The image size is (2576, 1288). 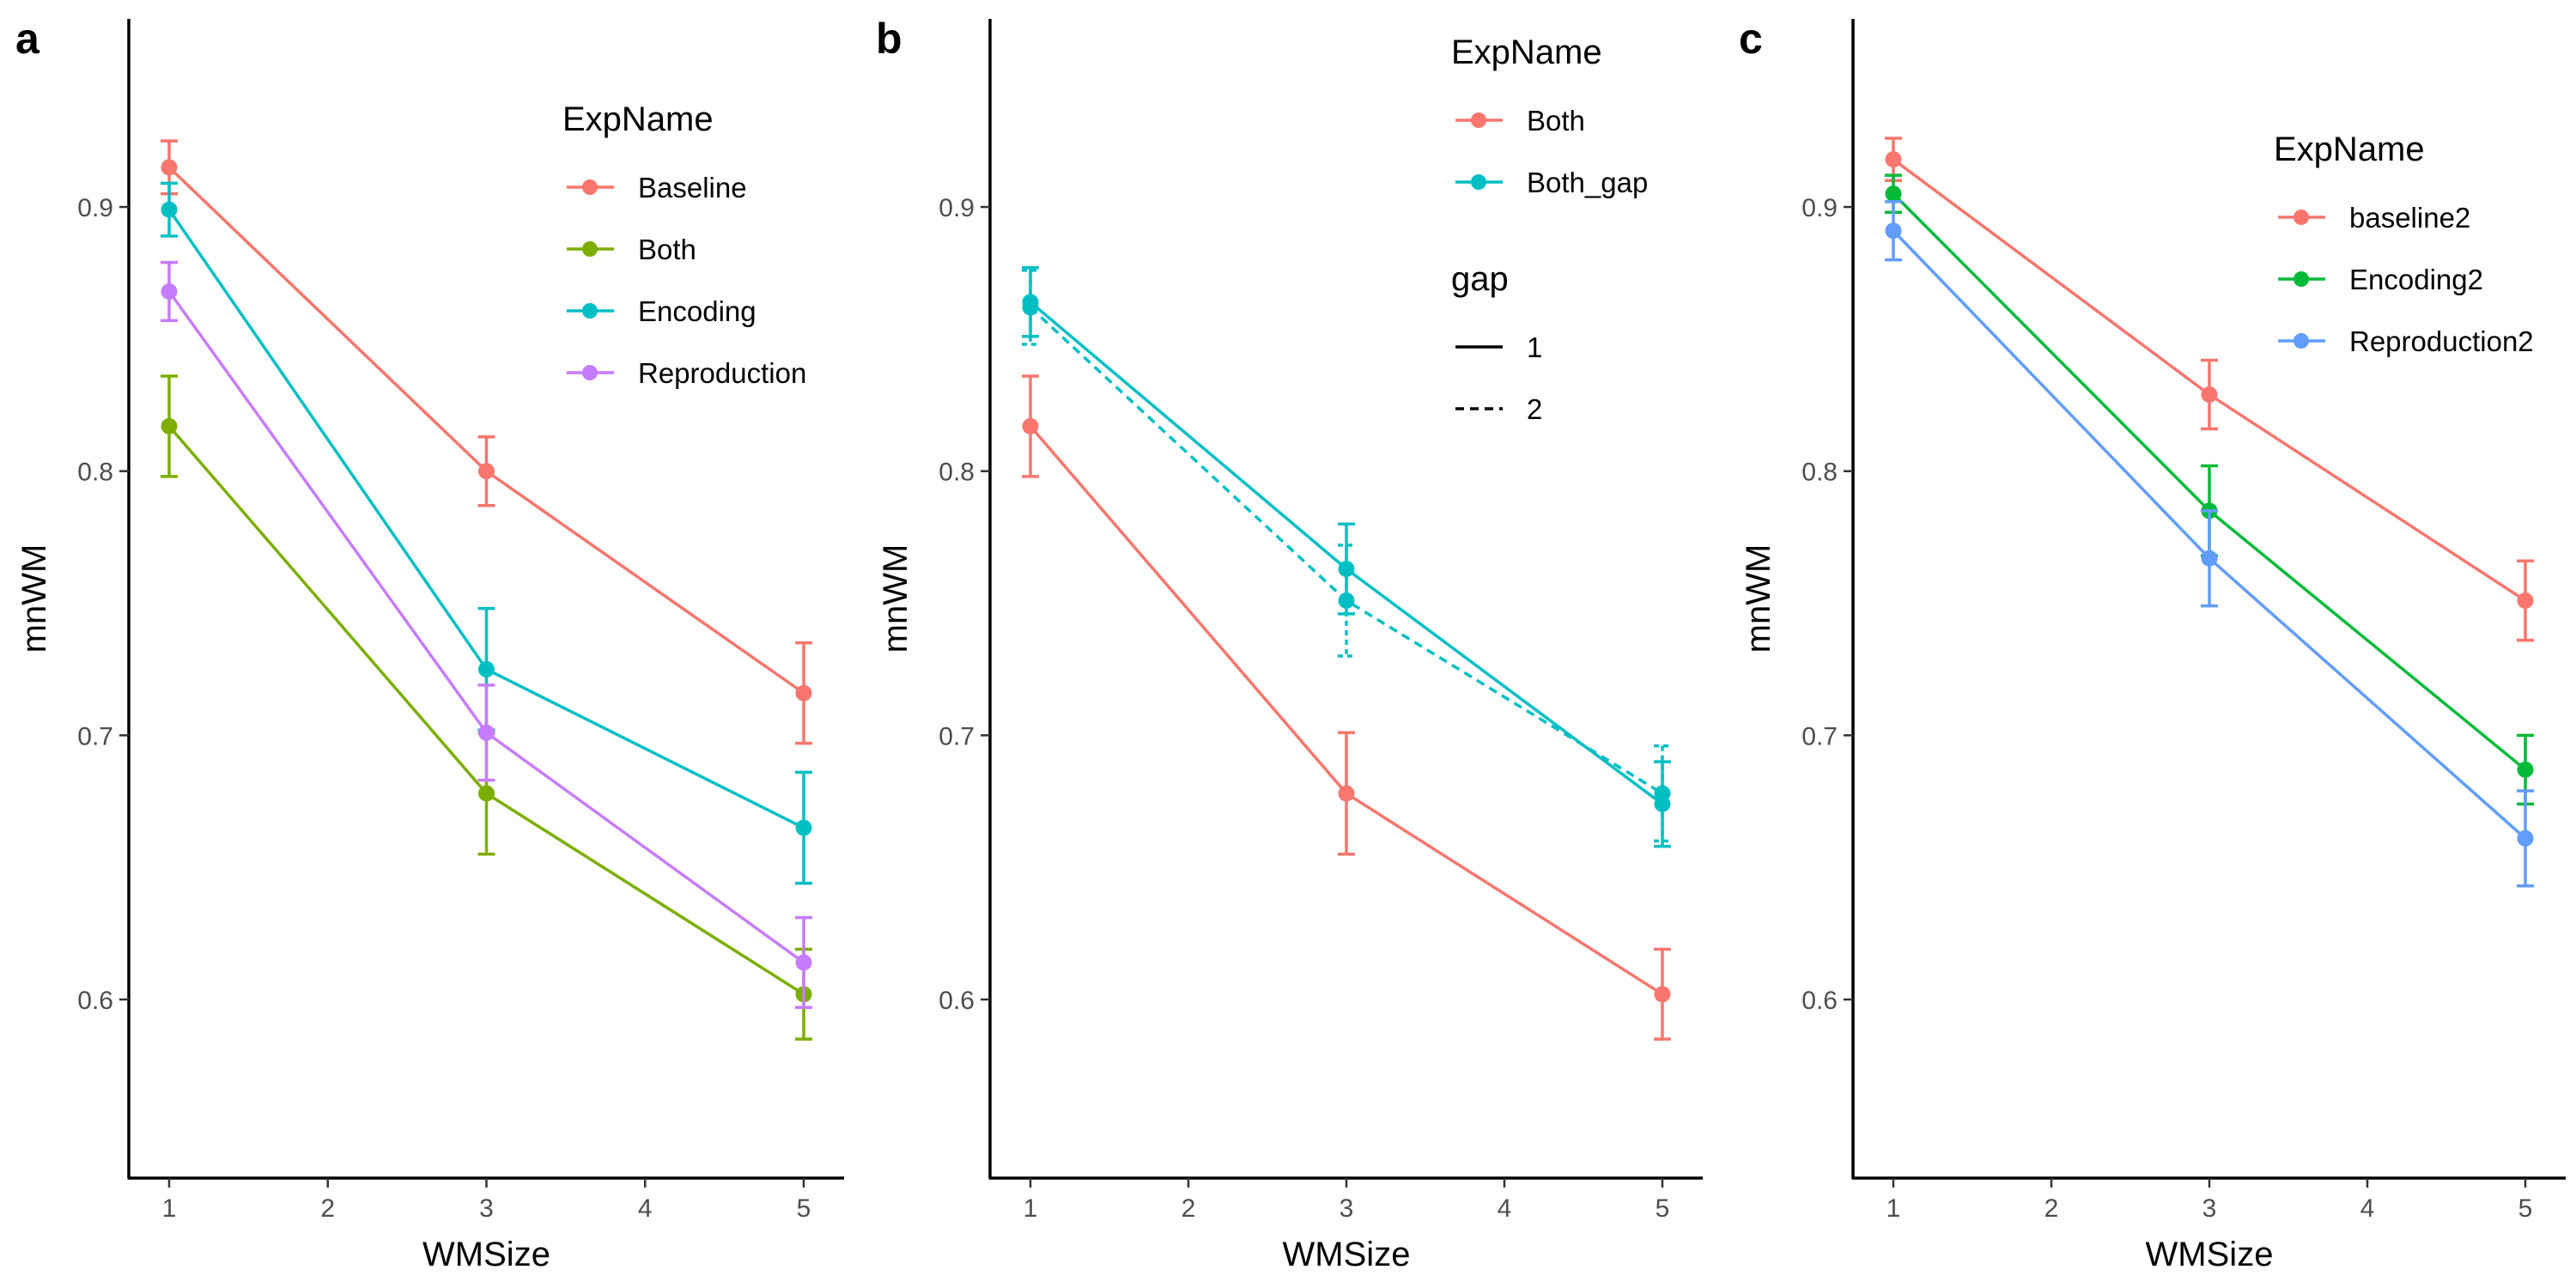 I want to click on legend-label: Encoding2, so click(x=2416, y=280).